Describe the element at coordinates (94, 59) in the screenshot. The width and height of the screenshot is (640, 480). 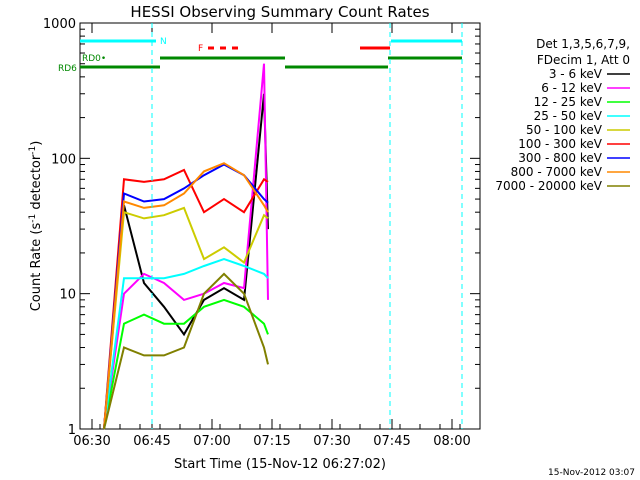
I see `marker-label: RD0•` at that location.